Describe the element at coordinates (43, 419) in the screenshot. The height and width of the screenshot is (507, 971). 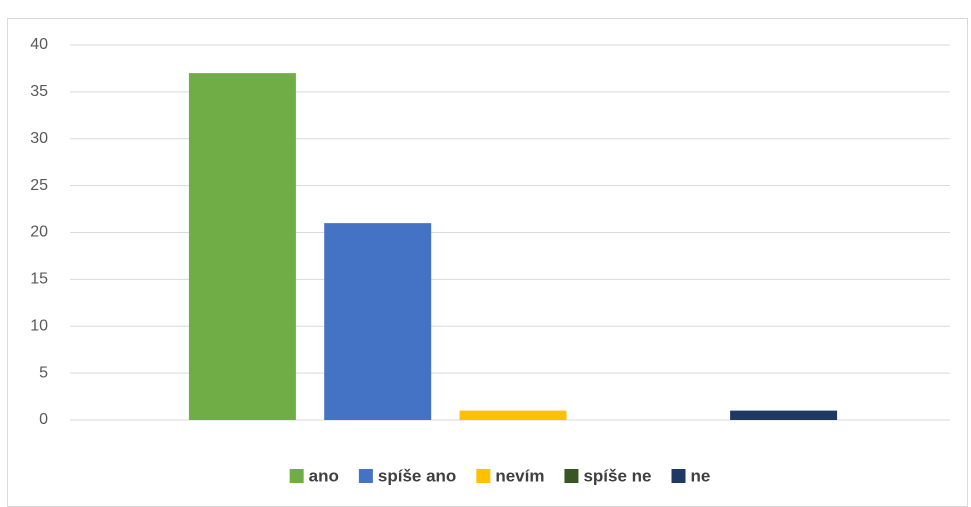
I see `y-tick-label: 0` at that location.